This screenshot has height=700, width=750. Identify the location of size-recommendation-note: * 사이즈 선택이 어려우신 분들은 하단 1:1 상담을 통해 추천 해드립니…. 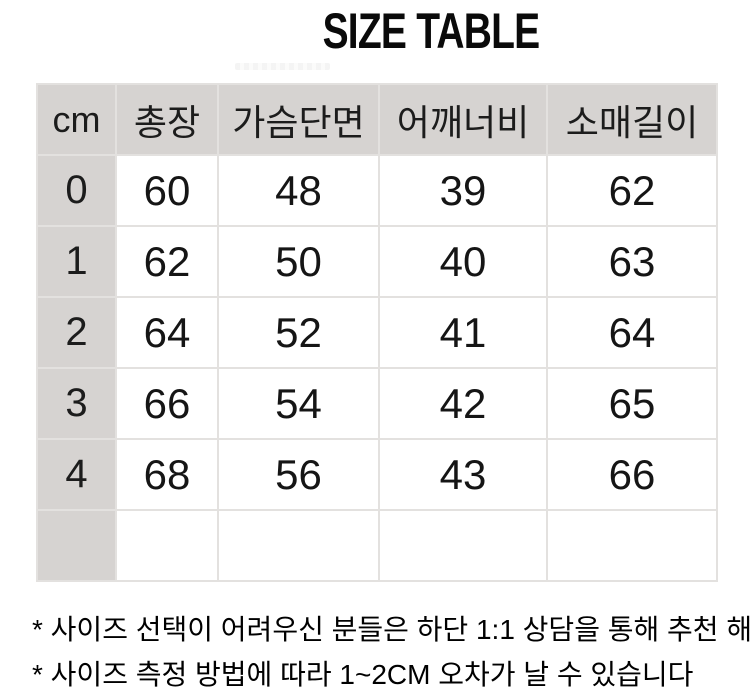
(391, 629).